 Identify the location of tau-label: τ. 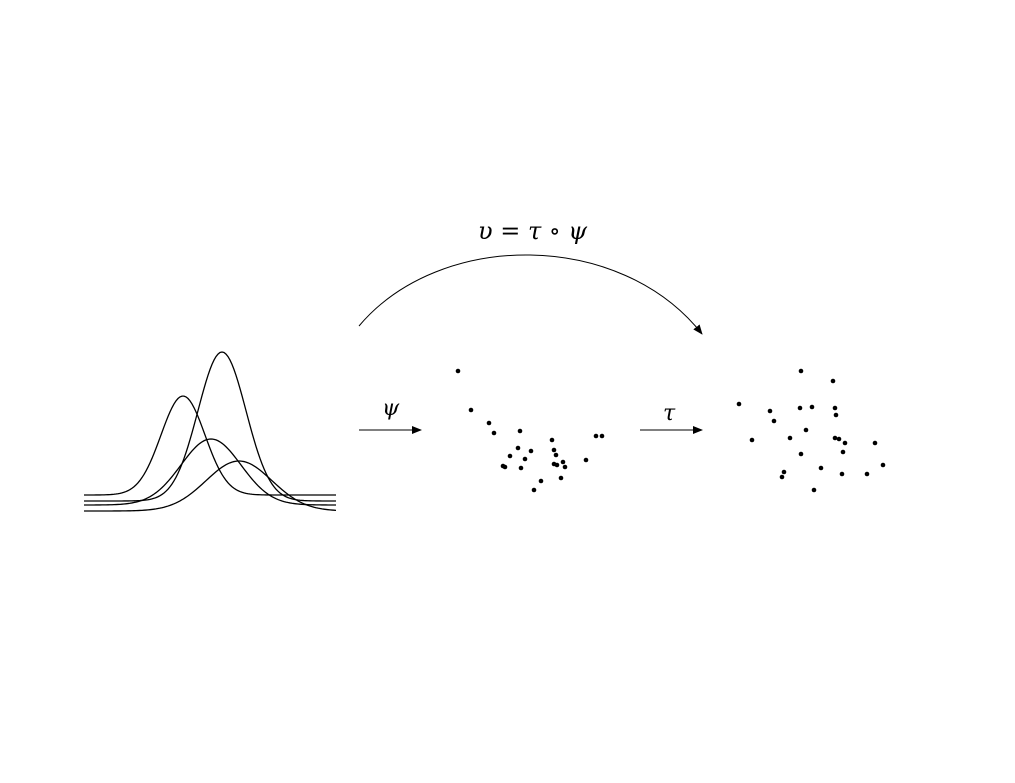
(669, 413).